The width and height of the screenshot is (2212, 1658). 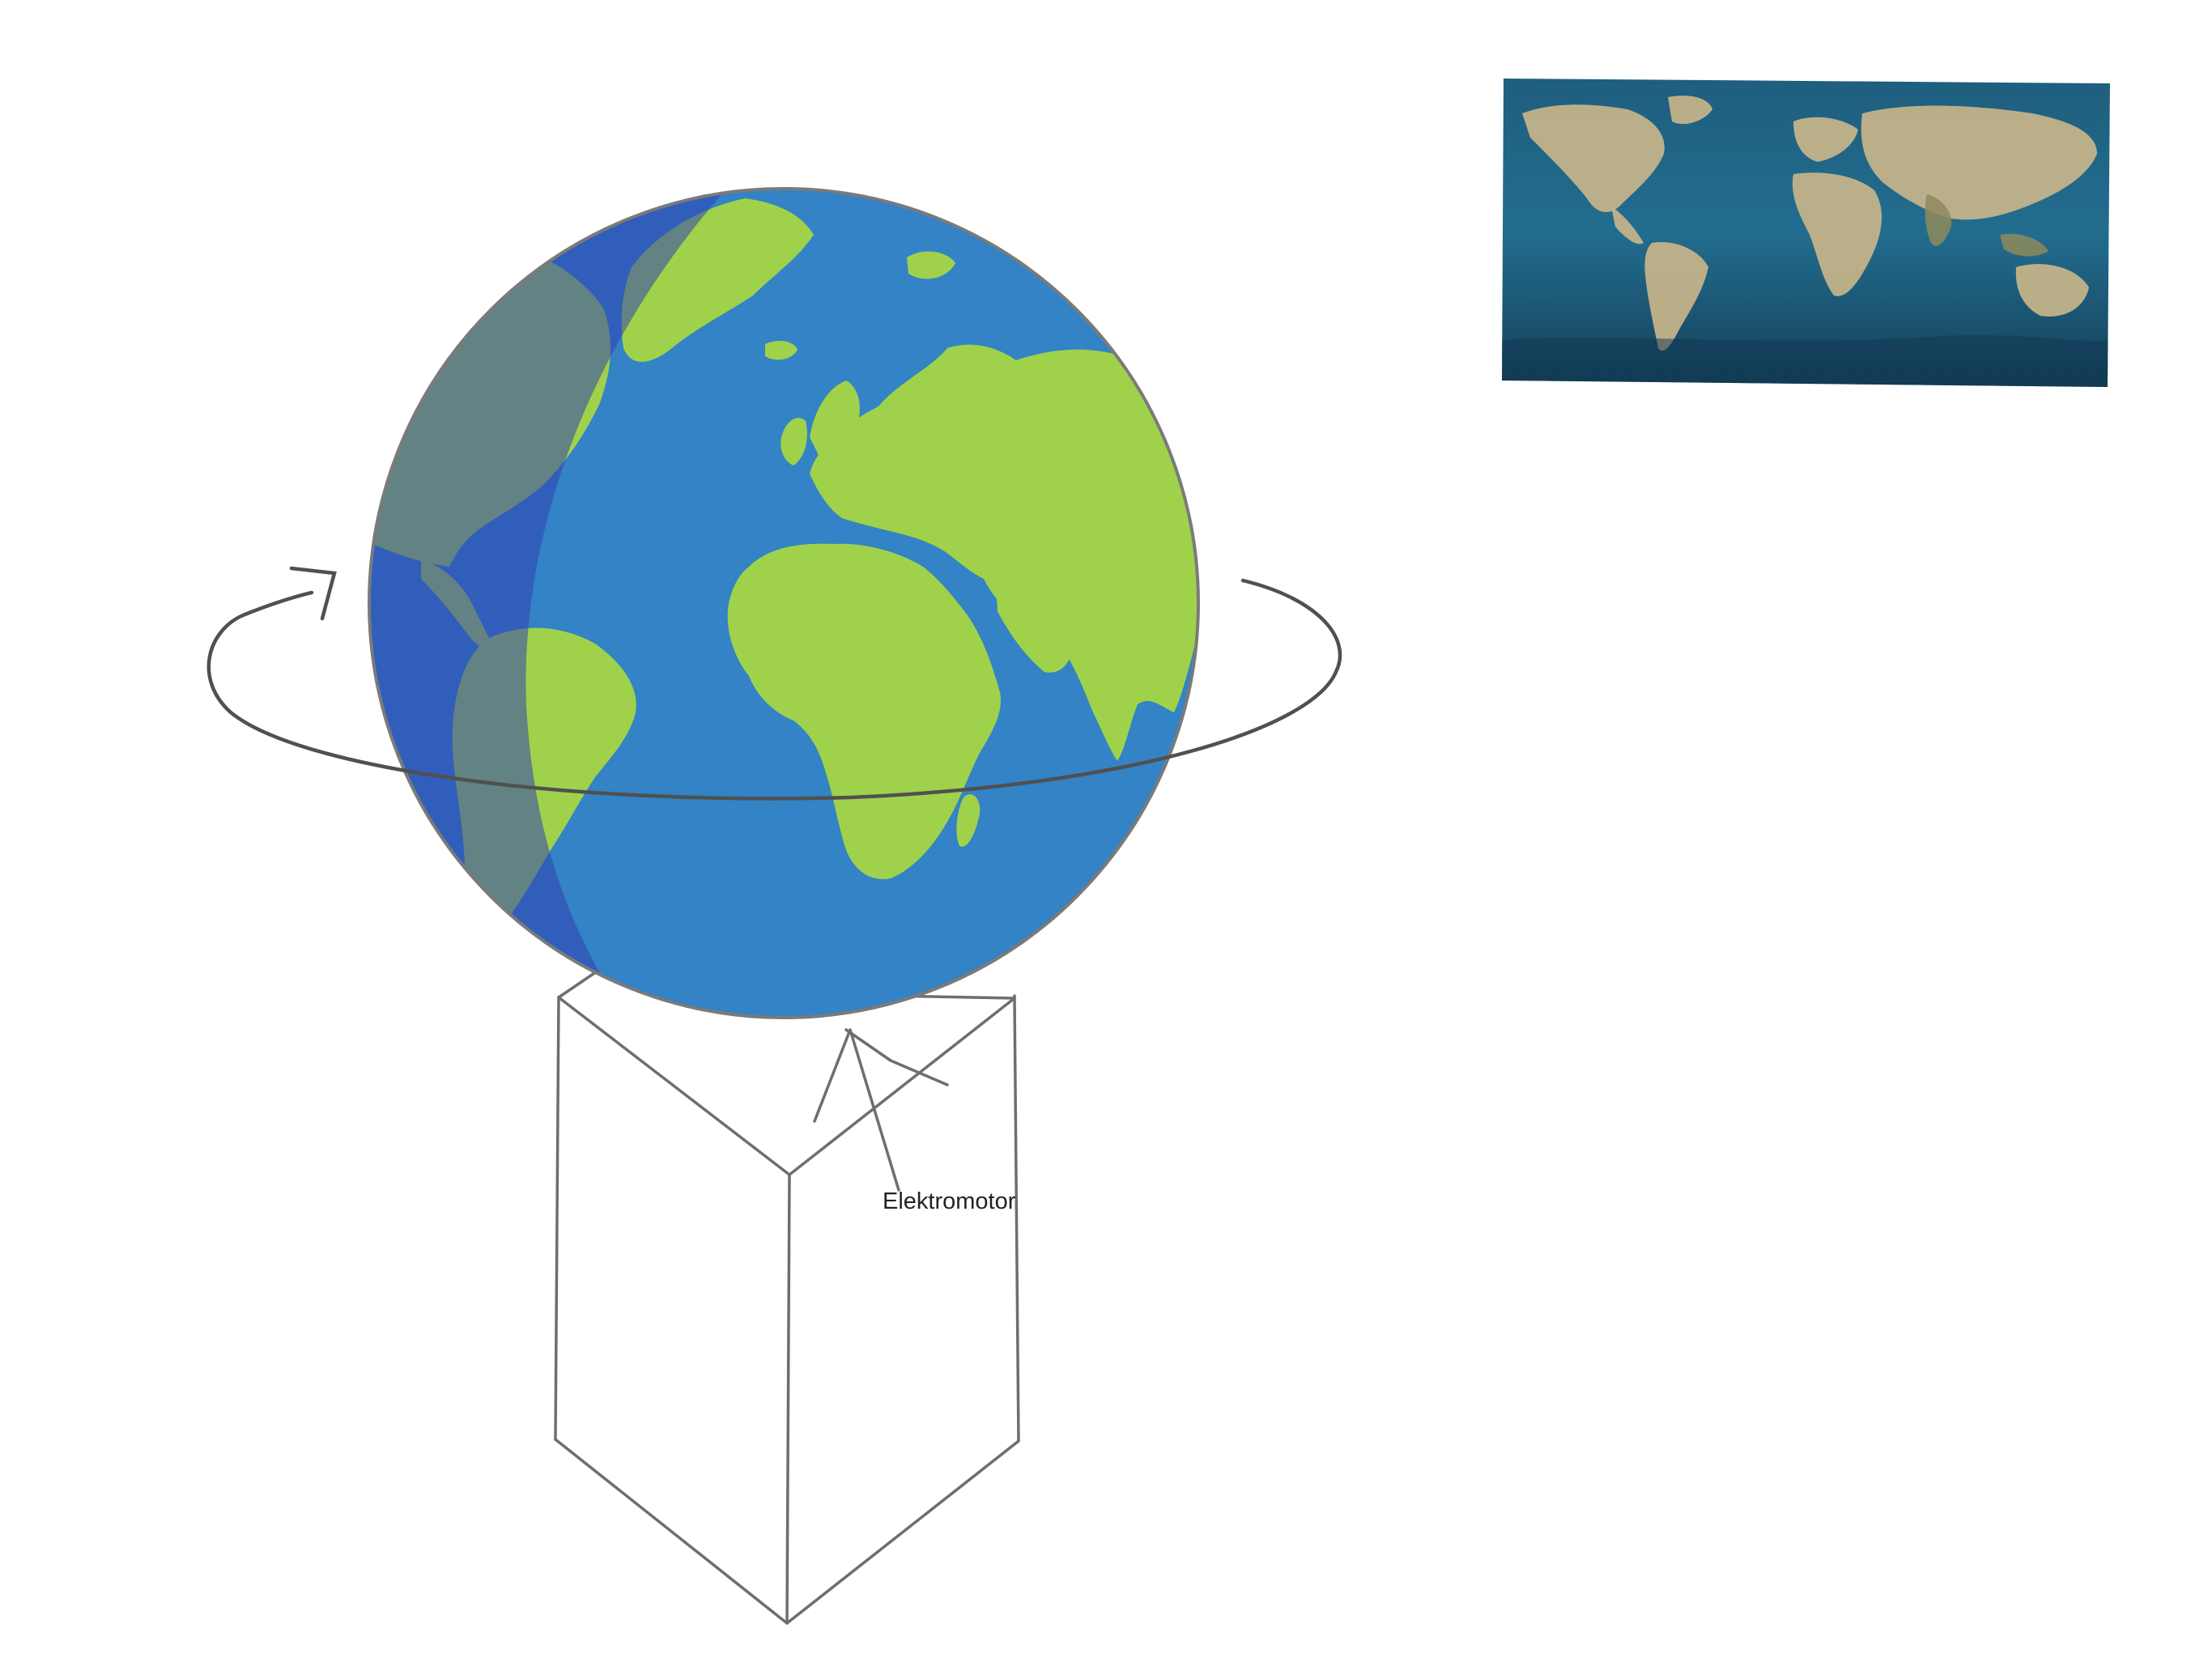 I want to click on arabia-landmass, so click(x=1034, y=628).